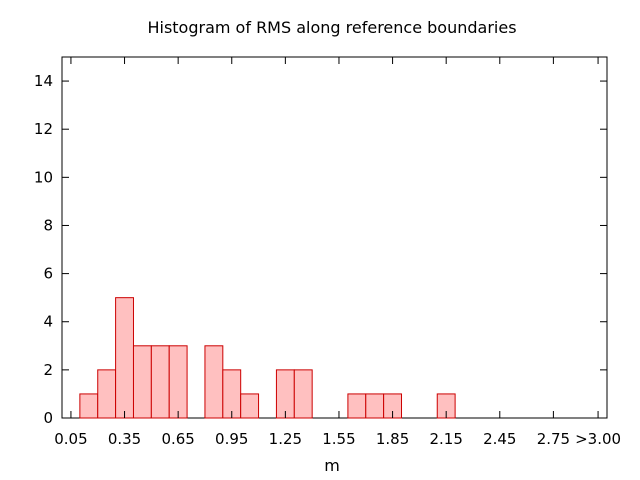  Describe the element at coordinates (48, 370) in the screenshot. I see `y-tick-label-1: 2` at that location.